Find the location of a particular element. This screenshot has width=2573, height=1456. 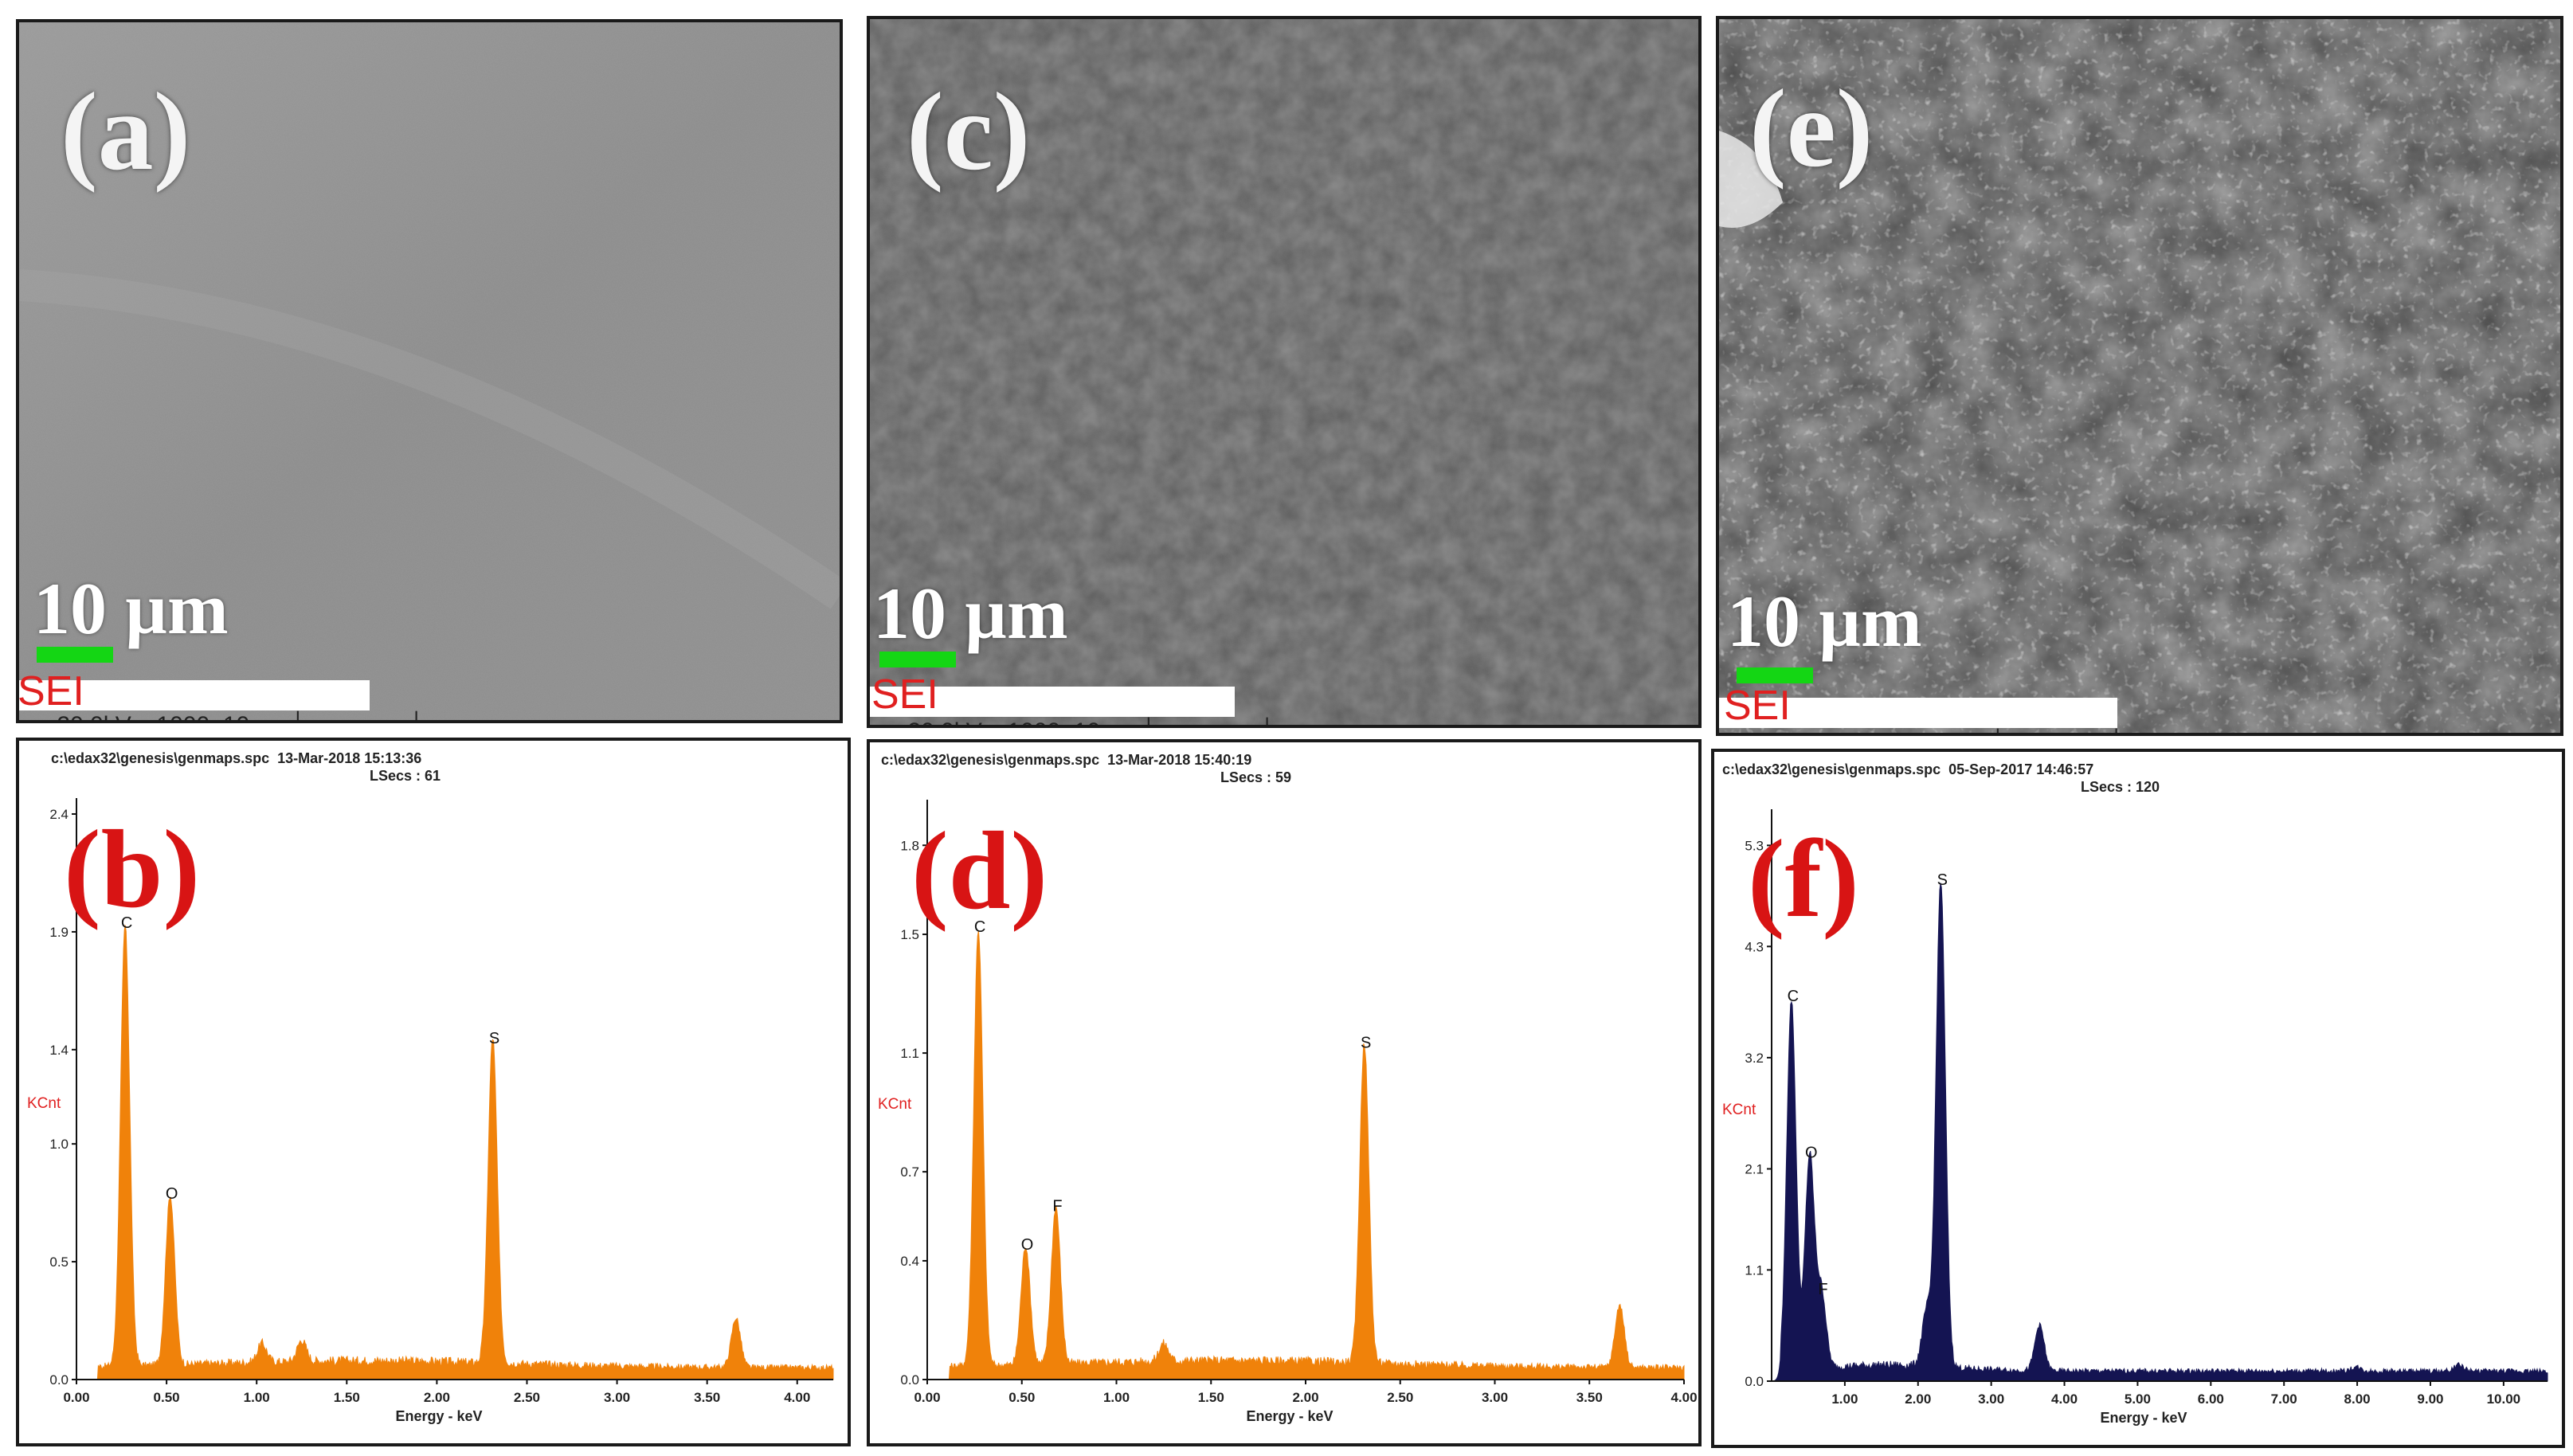

kv-c: 20.0kV is located at coordinates (944, 721).